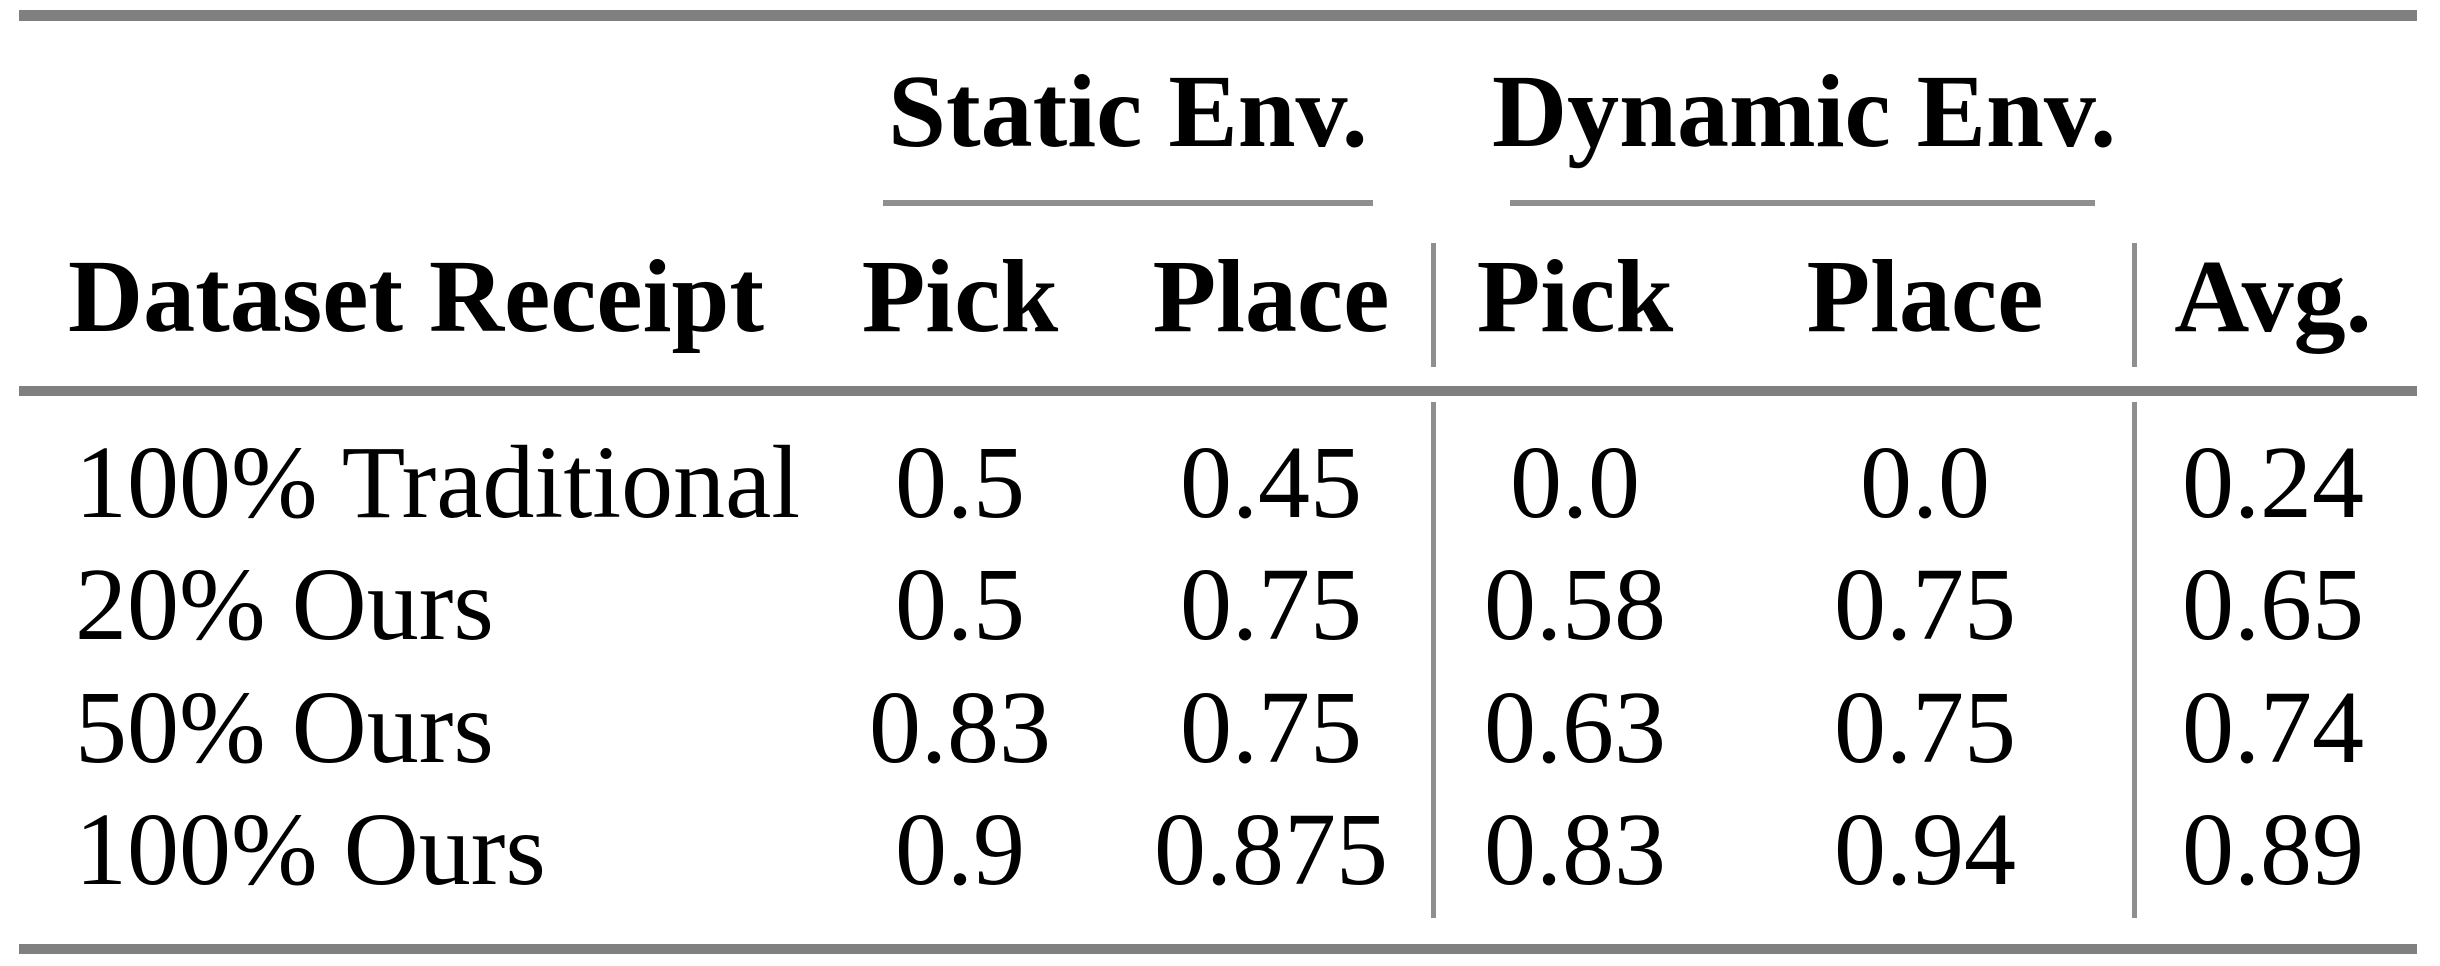  Describe the element at coordinates (1575, 296) in the screenshot. I see `column-header-dynamic-pick: Pick` at that location.